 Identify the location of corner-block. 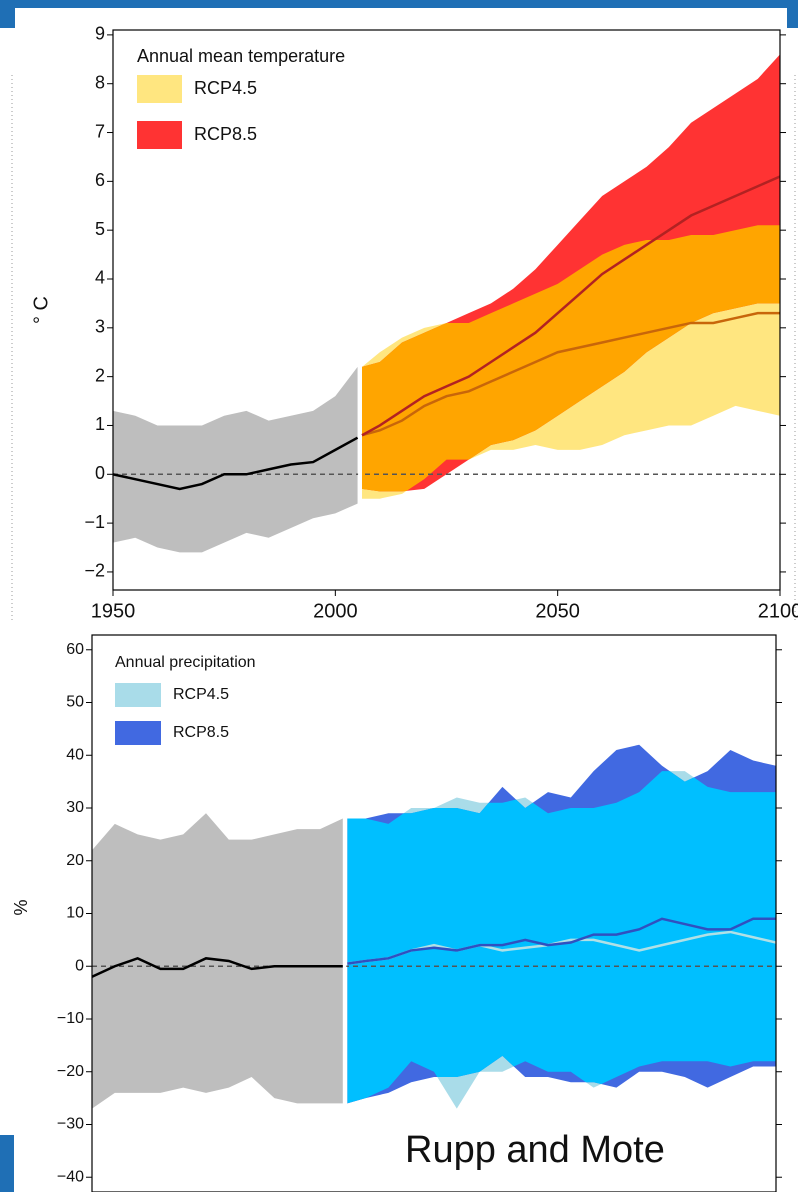
(7, 1163).